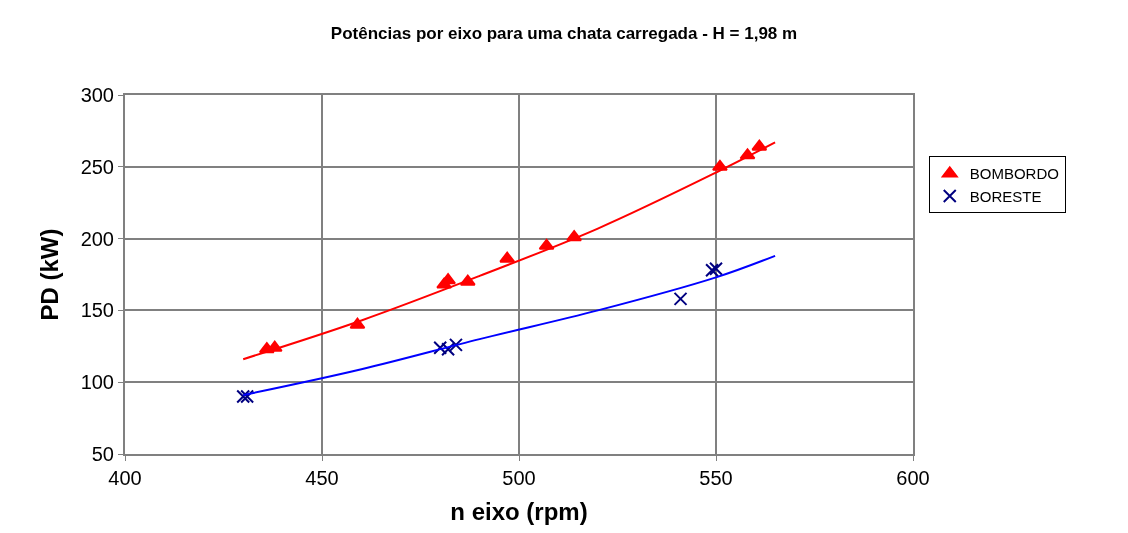 This screenshot has height=533, width=1128. Describe the element at coordinates (564, 33) in the screenshot. I see `chart-title: Potências por eixo para uma chata carregada - H = 1,98 m` at that location.